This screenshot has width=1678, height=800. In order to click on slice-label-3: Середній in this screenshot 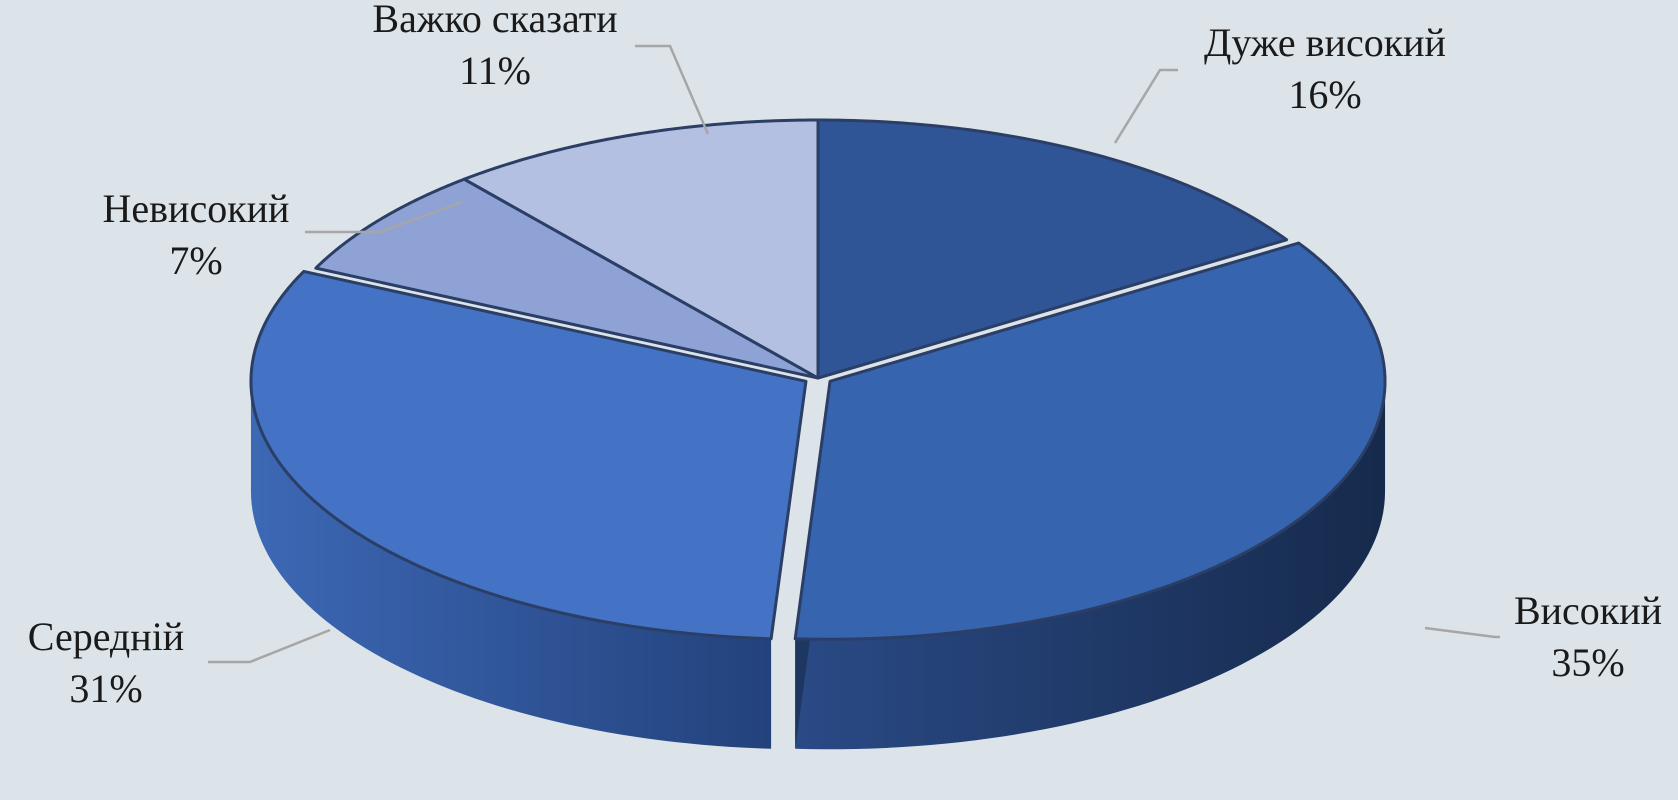, I will do `click(106, 636)`.